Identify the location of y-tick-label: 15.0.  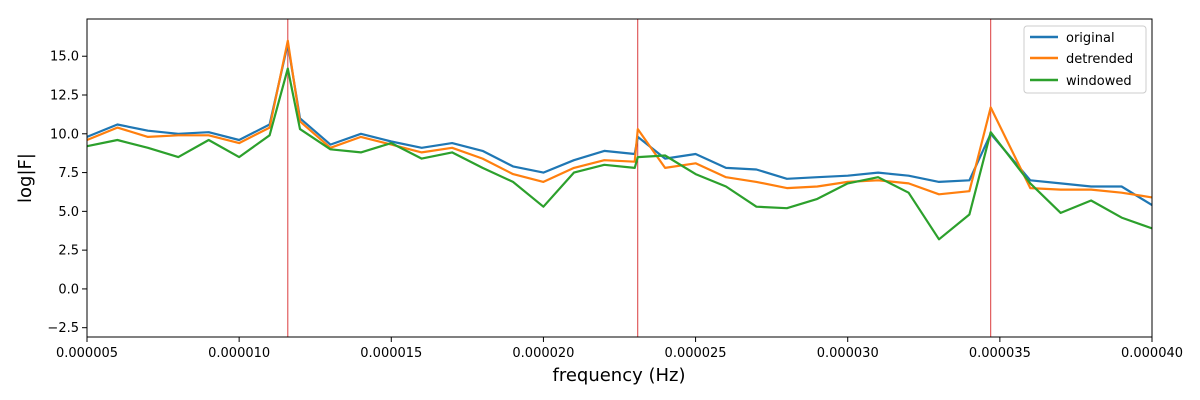
(64, 57).